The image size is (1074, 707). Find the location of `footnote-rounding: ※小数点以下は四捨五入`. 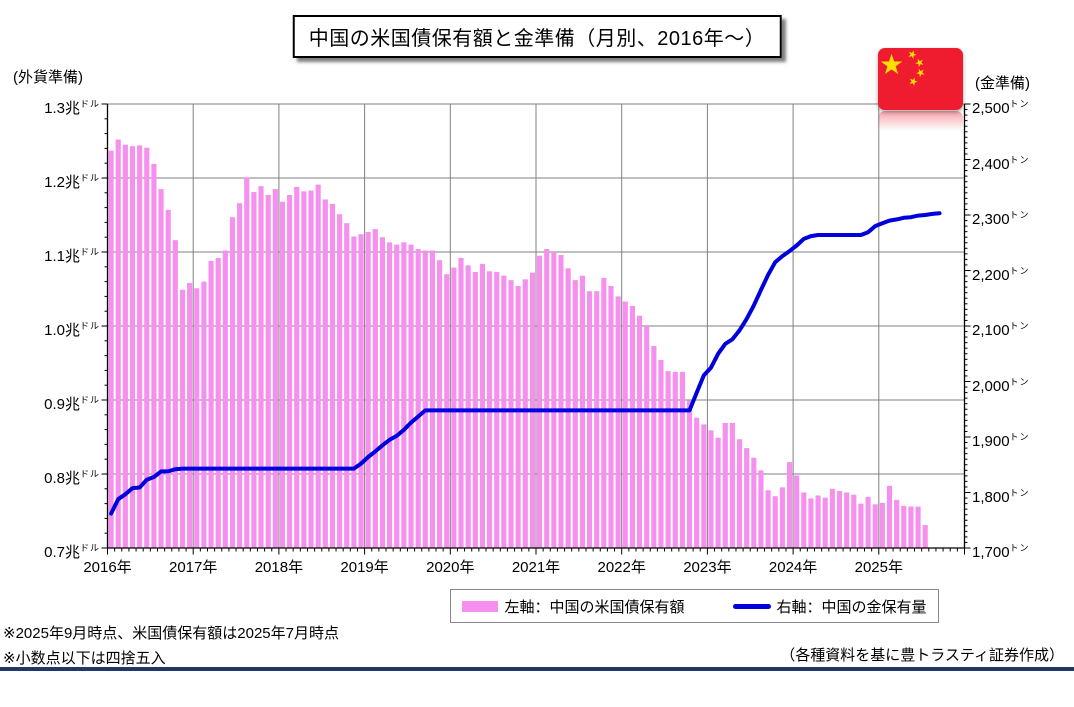

footnote-rounding: ※小数点以下は四捨五入 is located at coordinates (84, 658).